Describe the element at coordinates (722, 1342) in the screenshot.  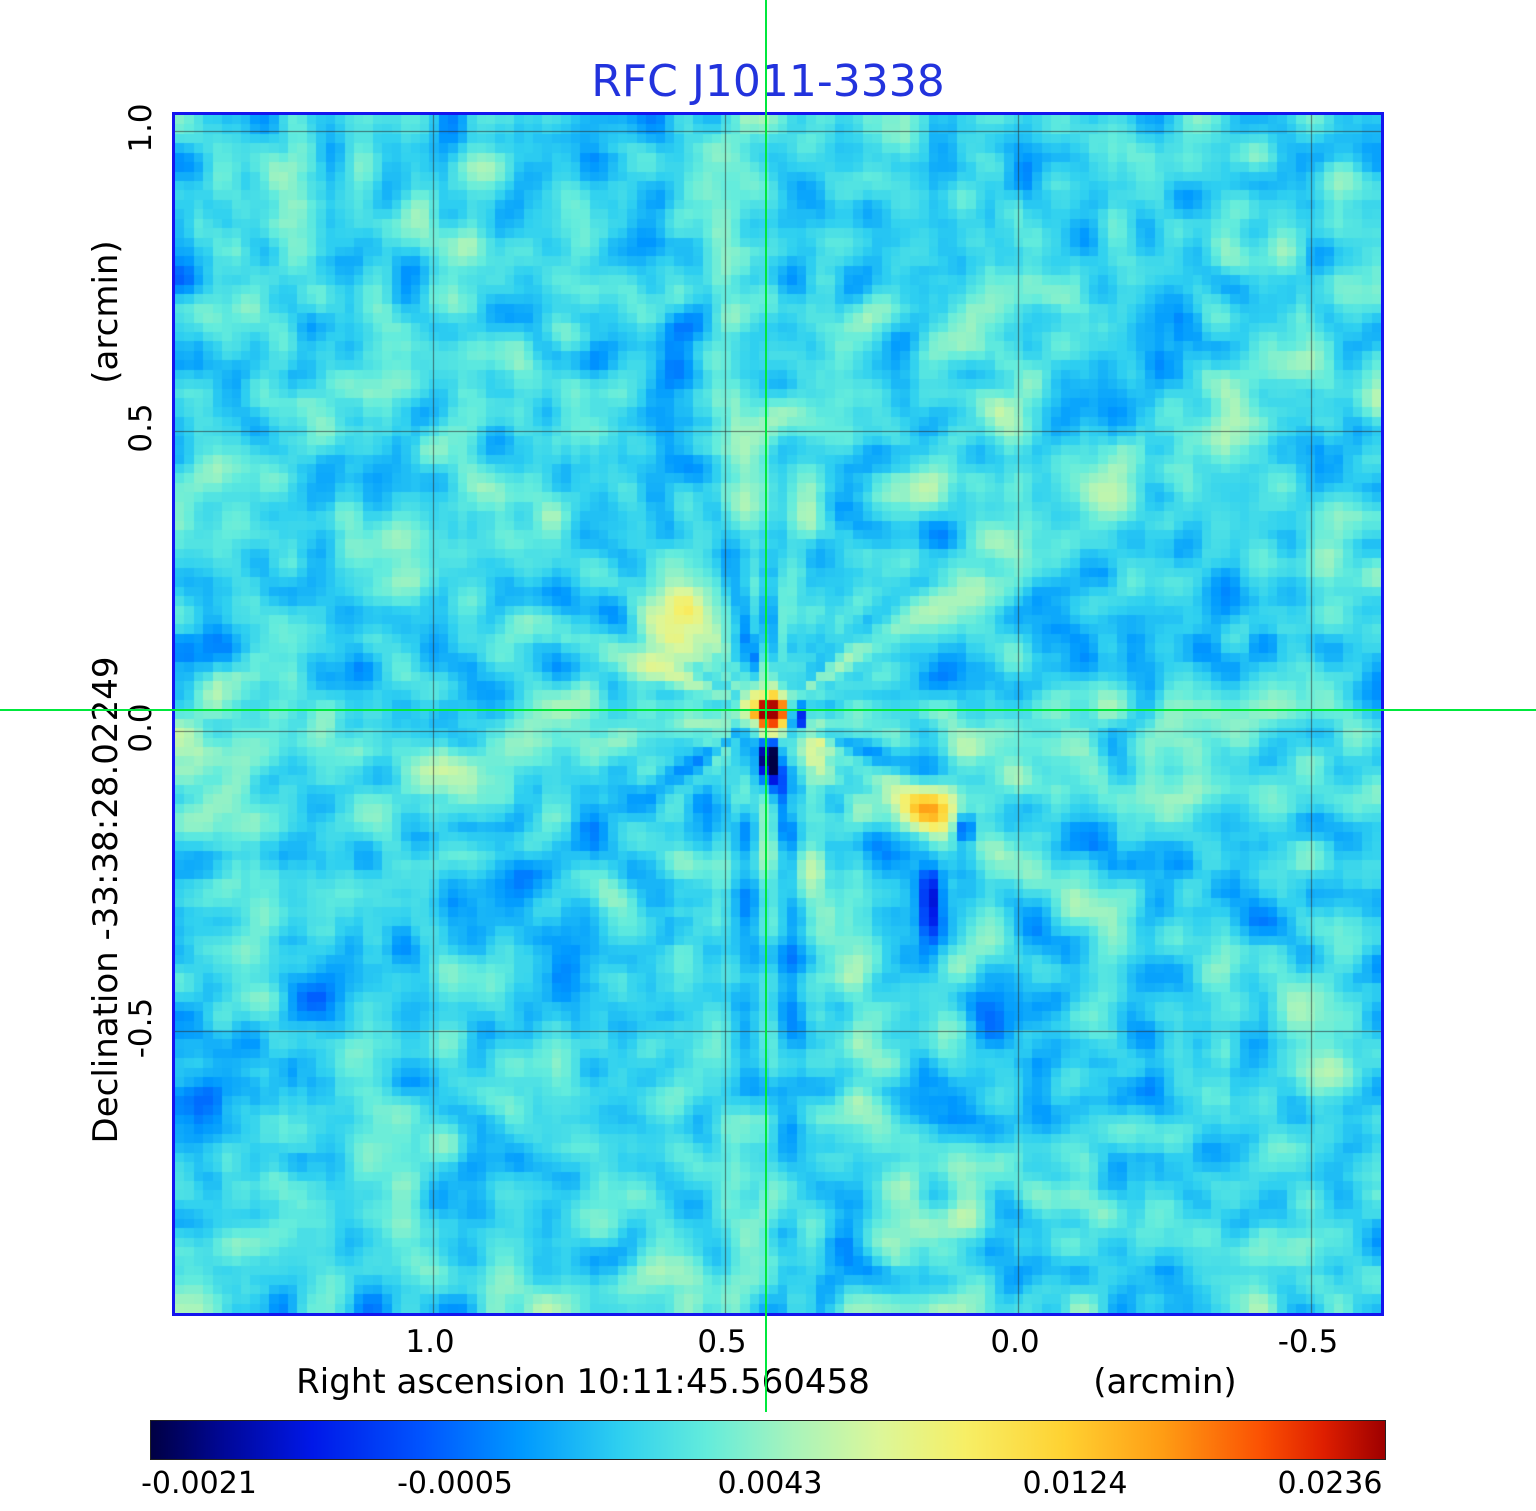
I see `x-tick-label: 0.5` at that location.